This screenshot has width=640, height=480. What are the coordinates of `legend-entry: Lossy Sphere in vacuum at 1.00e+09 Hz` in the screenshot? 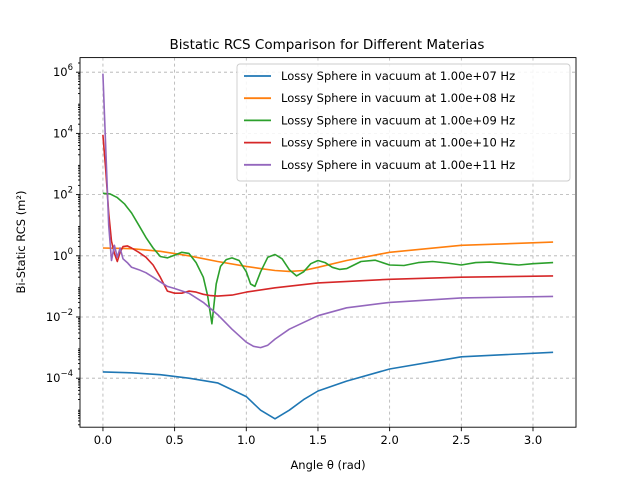 It's located at (398, 120).